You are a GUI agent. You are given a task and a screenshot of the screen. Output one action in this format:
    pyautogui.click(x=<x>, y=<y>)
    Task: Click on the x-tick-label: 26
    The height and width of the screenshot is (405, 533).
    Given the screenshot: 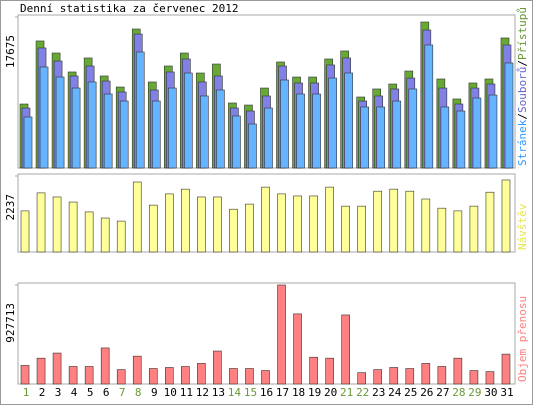 What is the action you would take?
    pyautogui.click(x=426, y=392)
    